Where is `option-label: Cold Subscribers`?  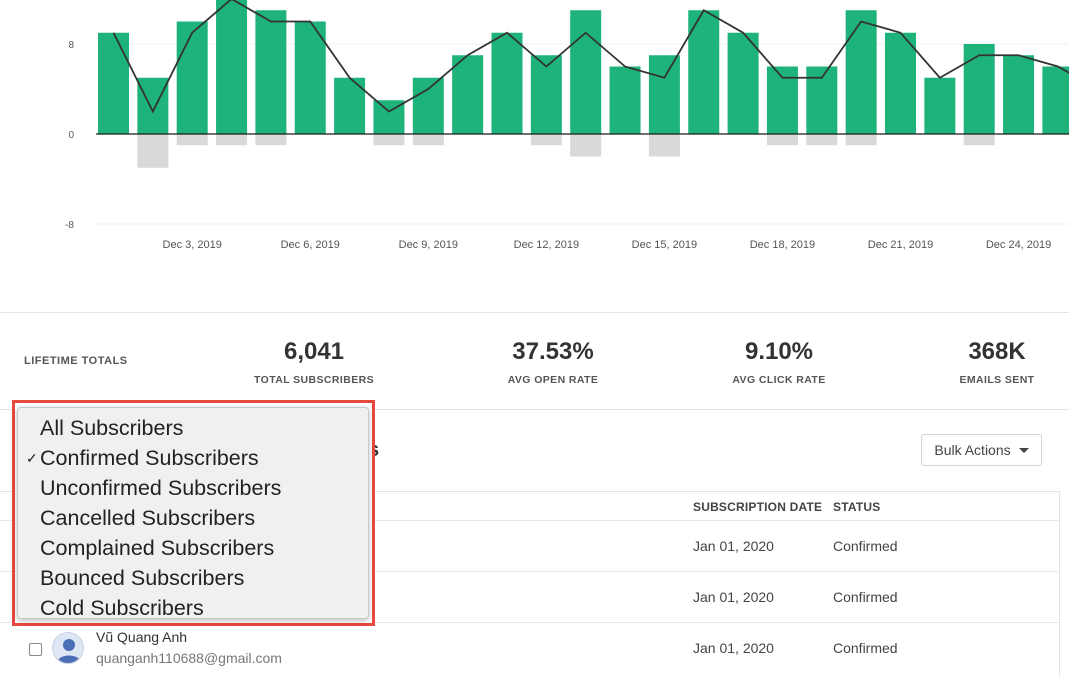 option-label: Cold Subscribers is located at coordinates (122, 608).